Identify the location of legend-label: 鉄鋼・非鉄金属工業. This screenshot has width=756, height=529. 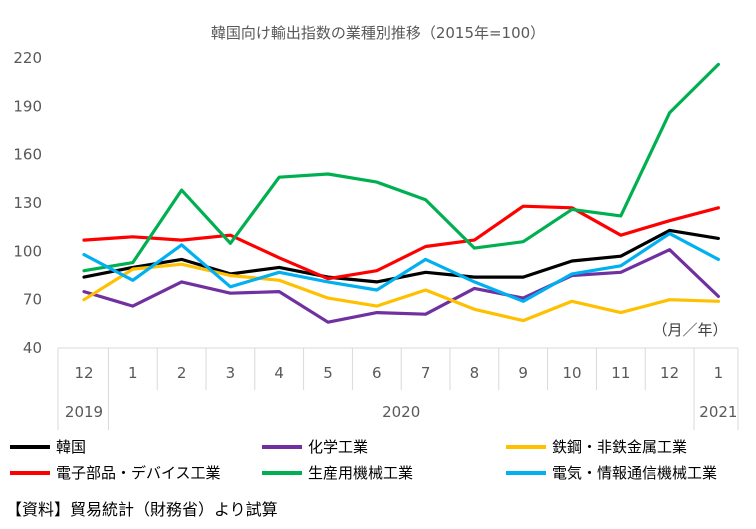
(619, 447).